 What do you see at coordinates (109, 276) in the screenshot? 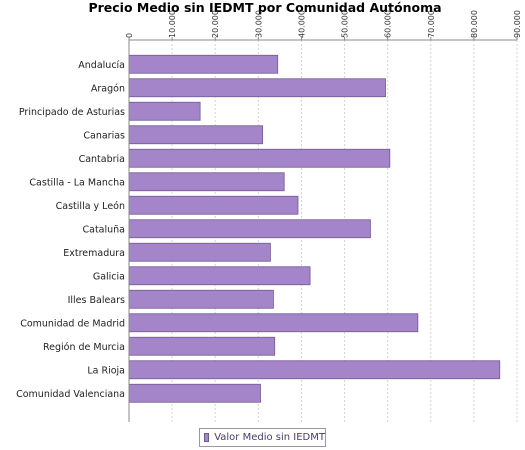
I see `category-label: Galicia` at bounding box center [109, 276].